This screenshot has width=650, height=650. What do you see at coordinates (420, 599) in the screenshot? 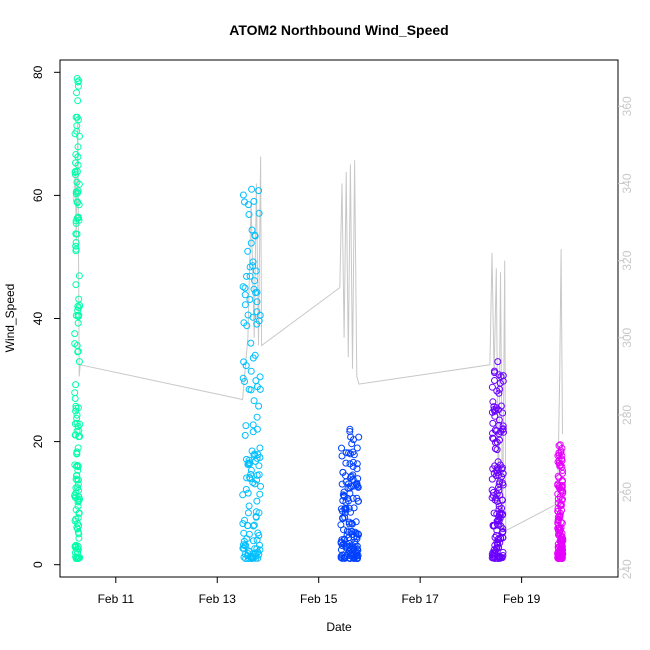
I see `x-tick-label: Feb 17` at bounding box center [420, 599].